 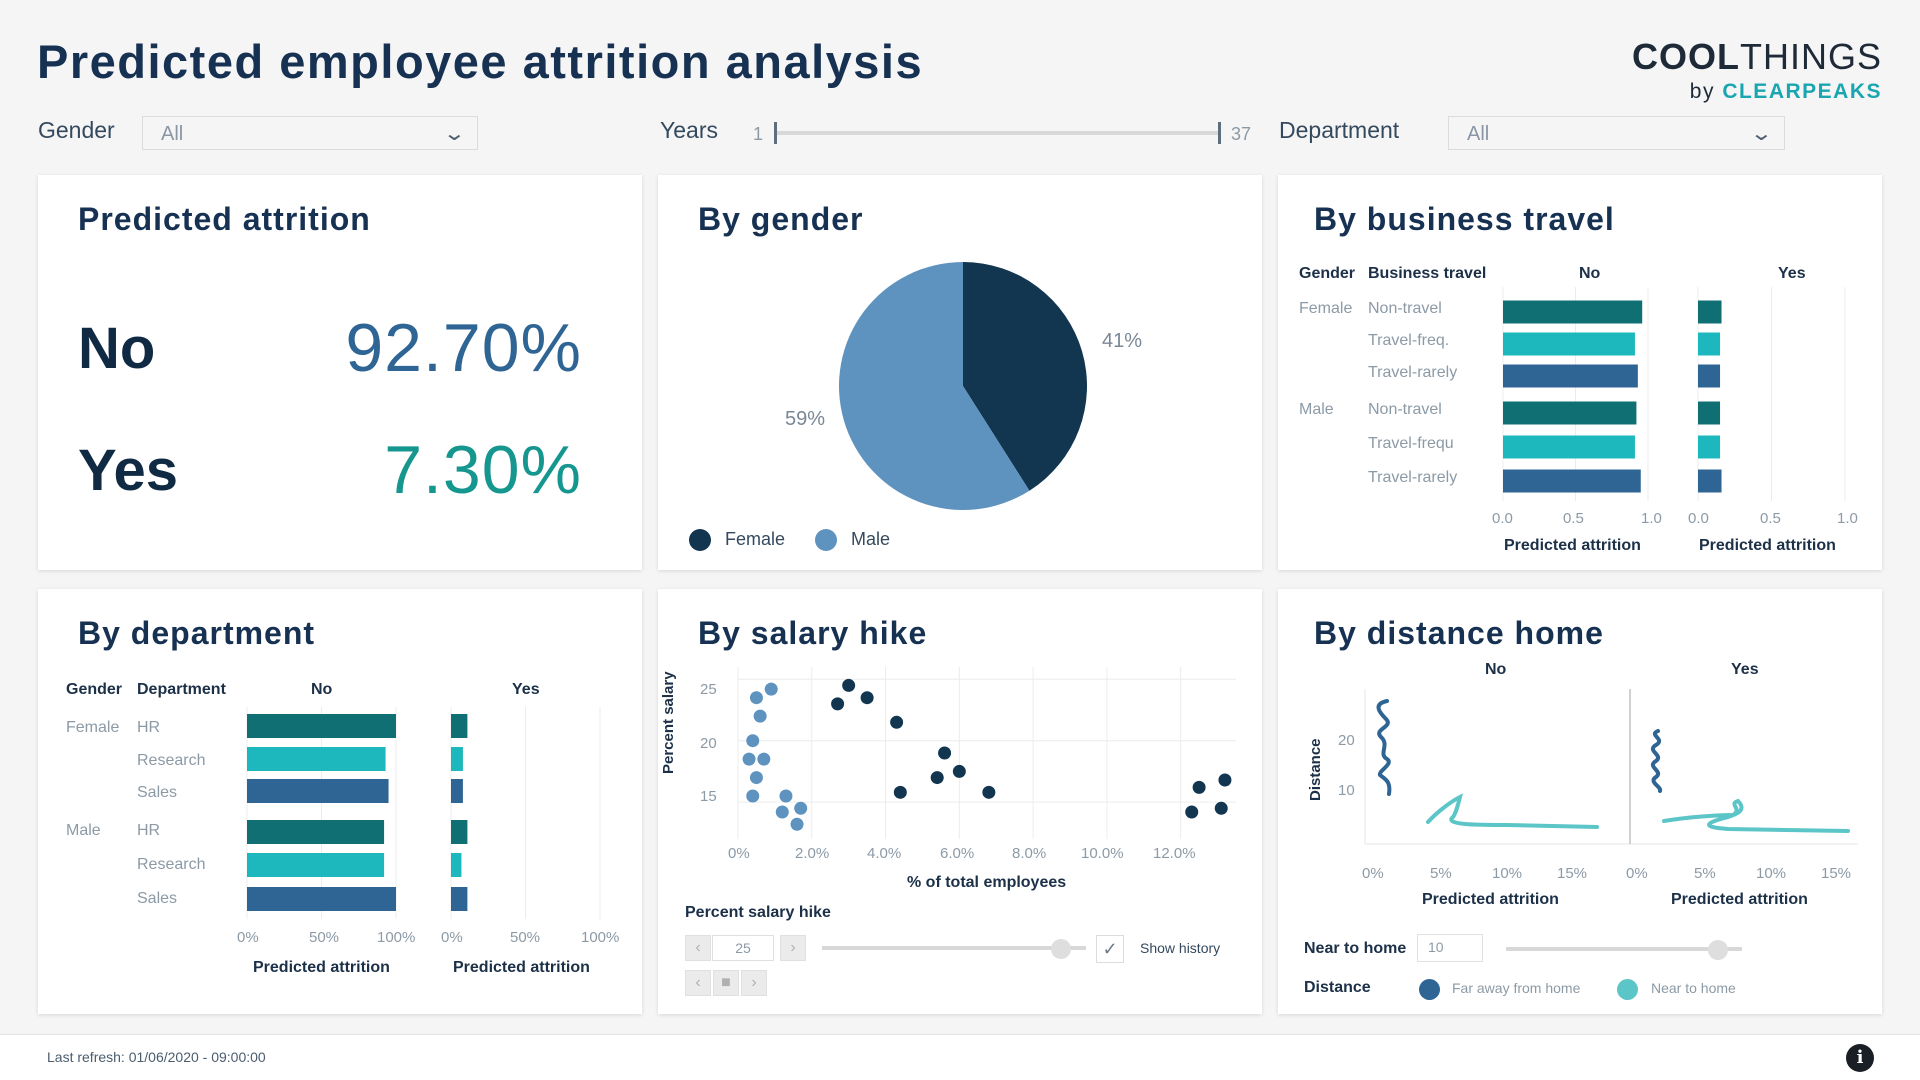 What do you see at coordinates (986, 753) in the screenshot?
I see `salary-scatter-chart` at bounding box center [986, 753].